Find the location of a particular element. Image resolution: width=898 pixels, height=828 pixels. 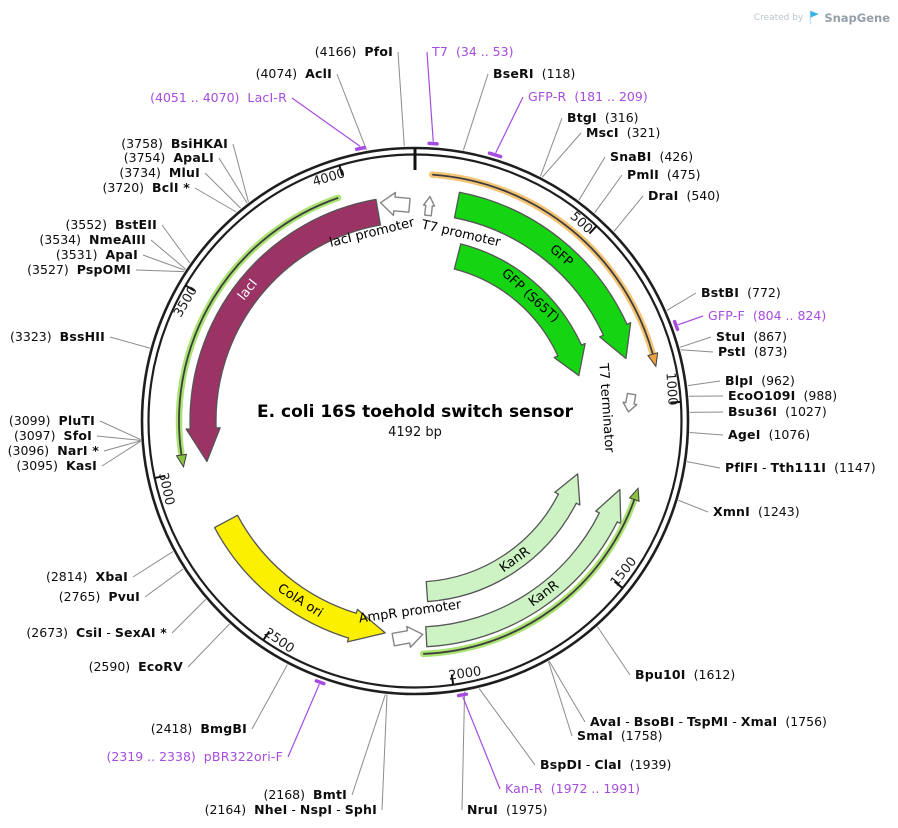

feature-ColA-ori is located at coordinates (299, 578).